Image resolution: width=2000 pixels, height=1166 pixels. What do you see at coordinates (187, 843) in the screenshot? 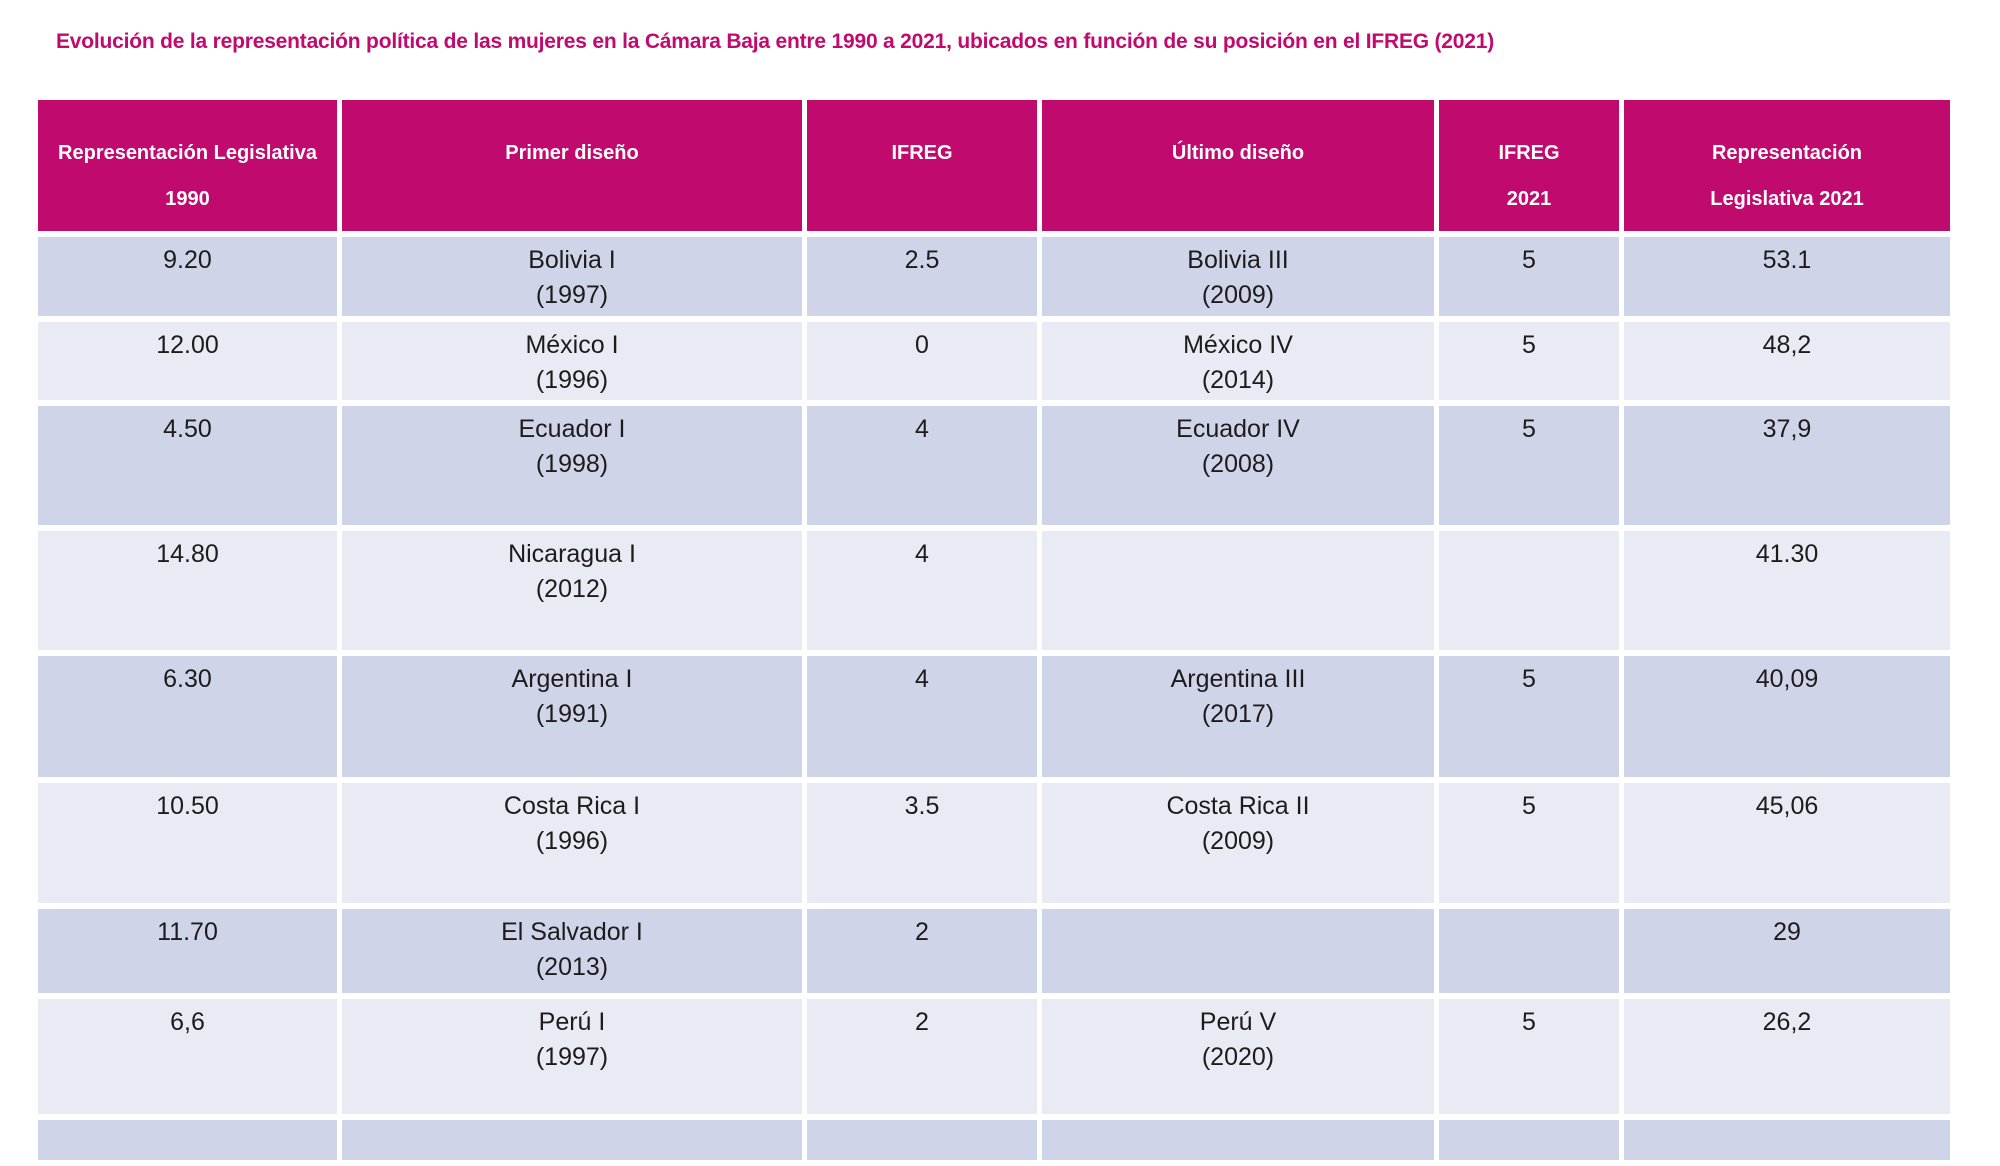
I see `table-cell: 10.50` at bounding box center [187, 843].